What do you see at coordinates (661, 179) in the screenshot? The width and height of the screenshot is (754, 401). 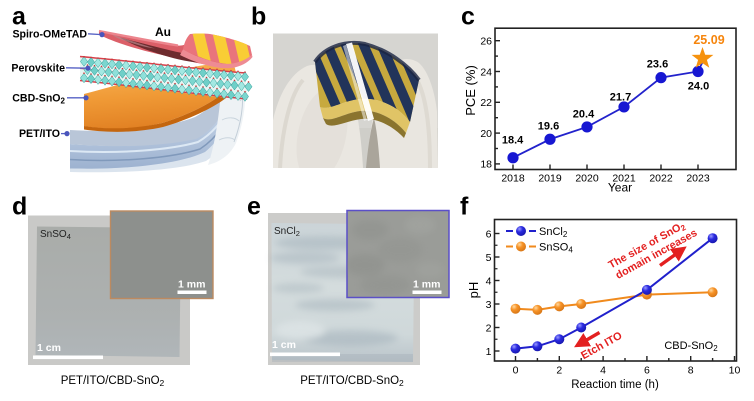 I see `svg-text: 2022` at bounding box center [661, 179].